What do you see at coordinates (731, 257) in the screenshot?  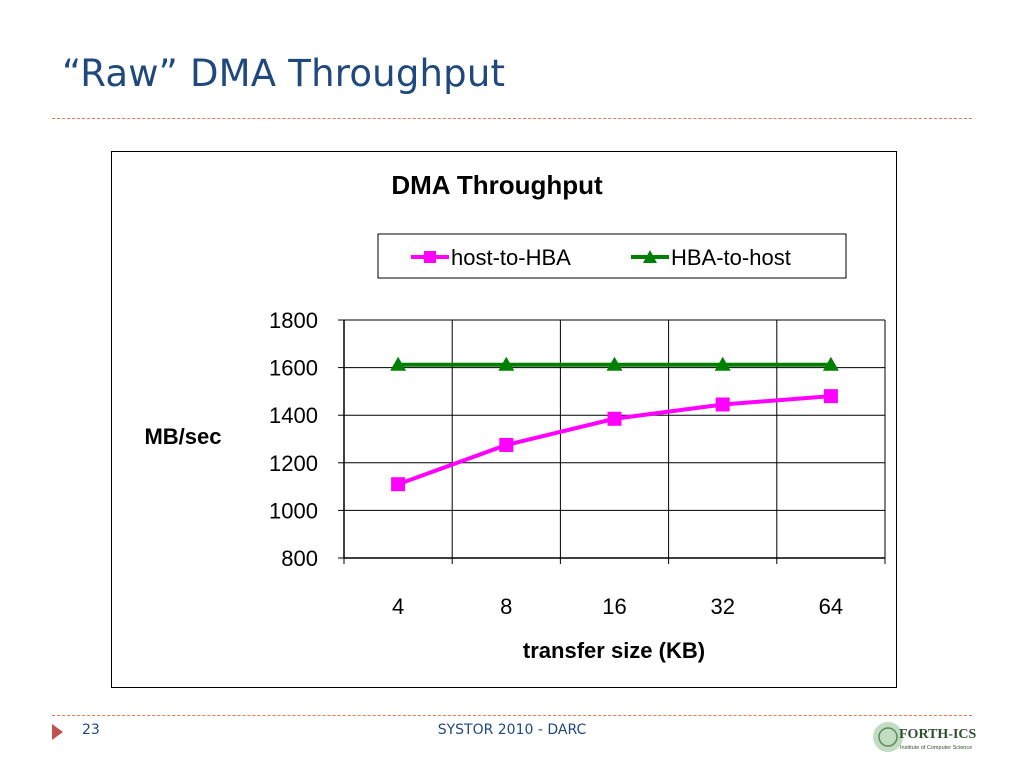 I see `legend-label: HBA-to-host` at bounding box center [731, 257].